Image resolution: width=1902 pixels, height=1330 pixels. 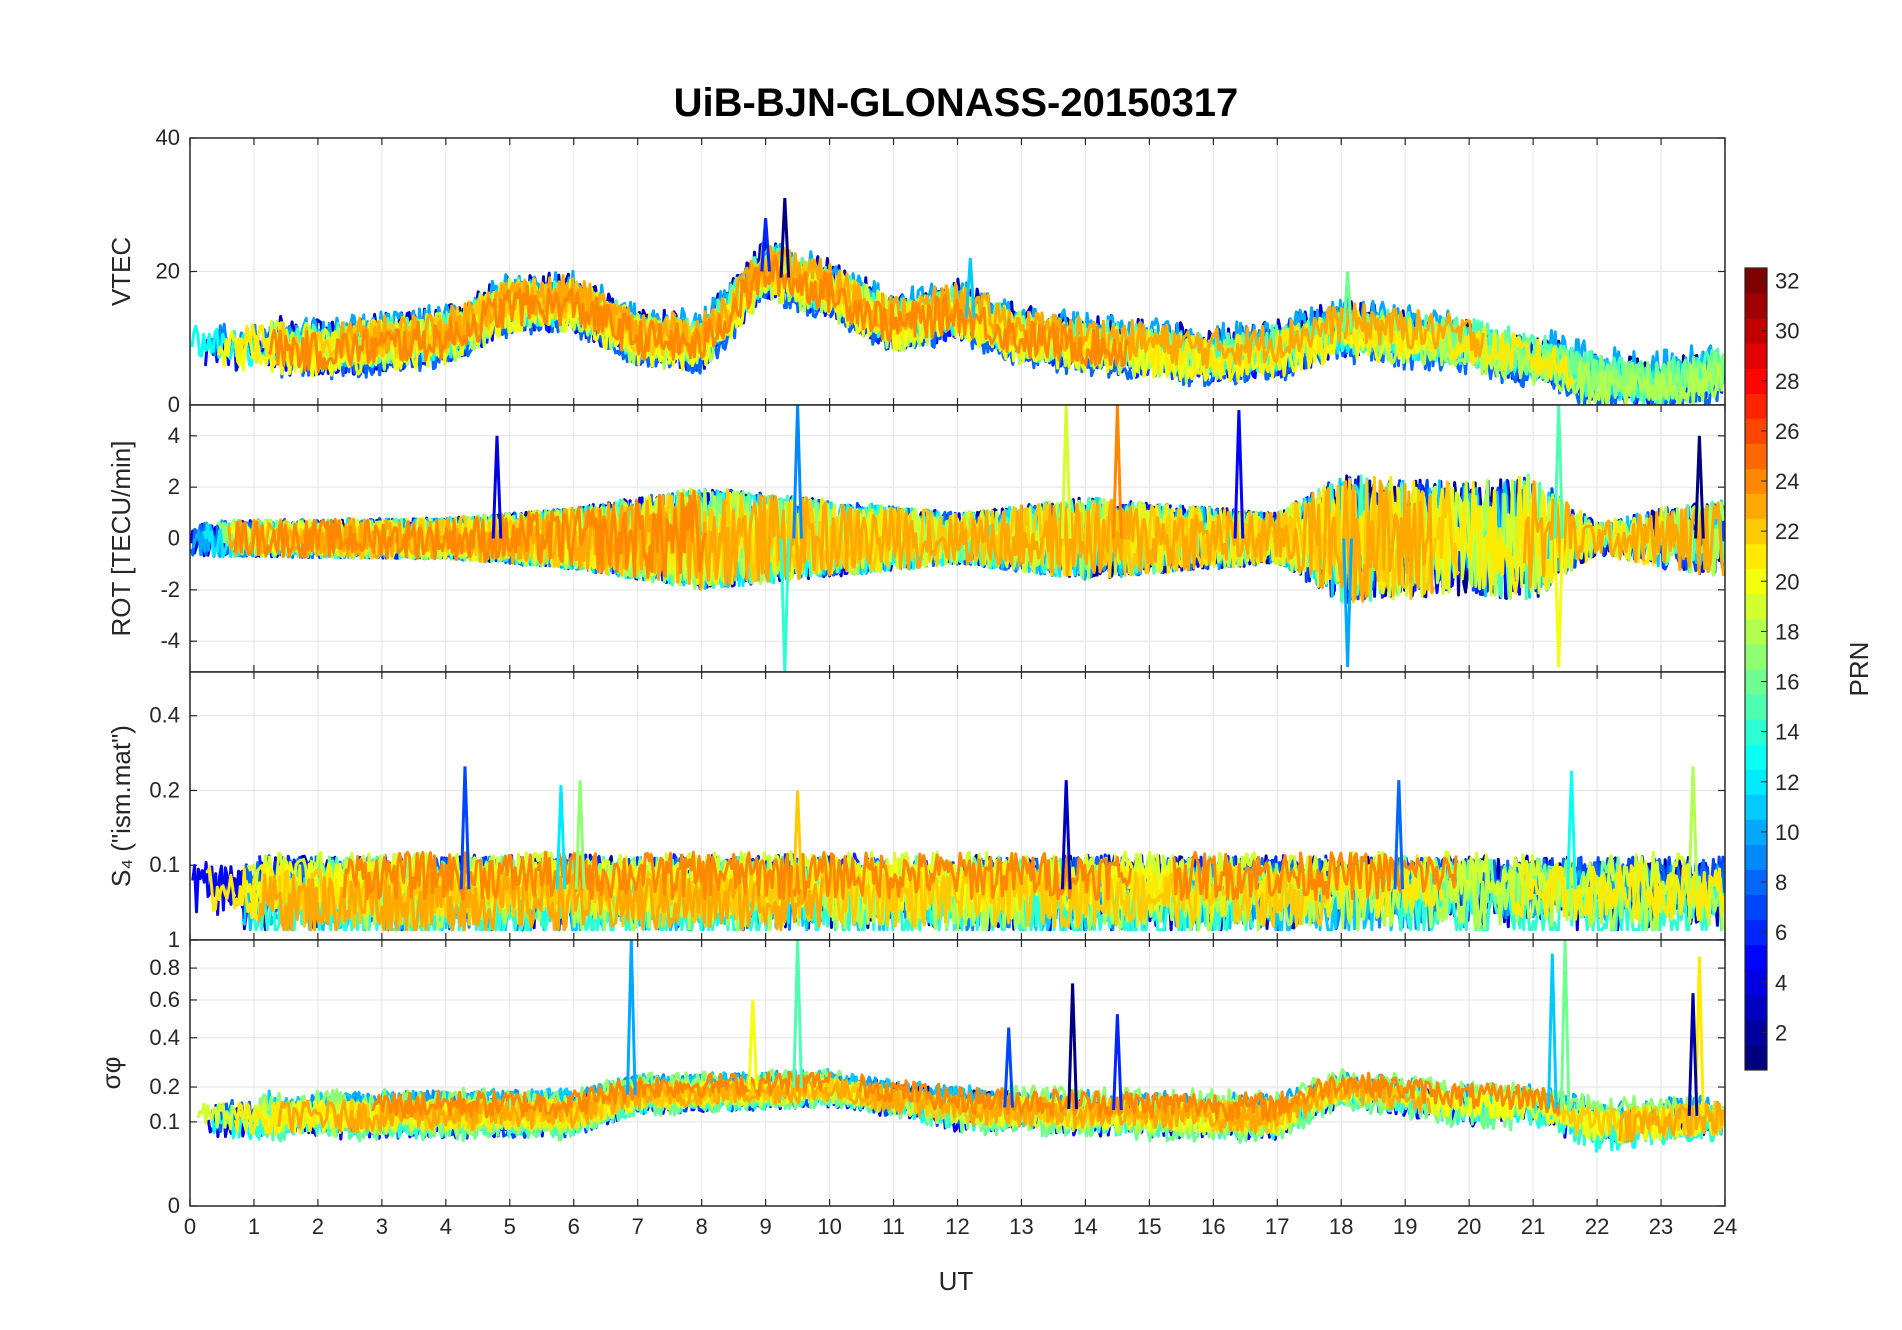 I want to click on y-tick-label: 20, so click(x=168, y=271).